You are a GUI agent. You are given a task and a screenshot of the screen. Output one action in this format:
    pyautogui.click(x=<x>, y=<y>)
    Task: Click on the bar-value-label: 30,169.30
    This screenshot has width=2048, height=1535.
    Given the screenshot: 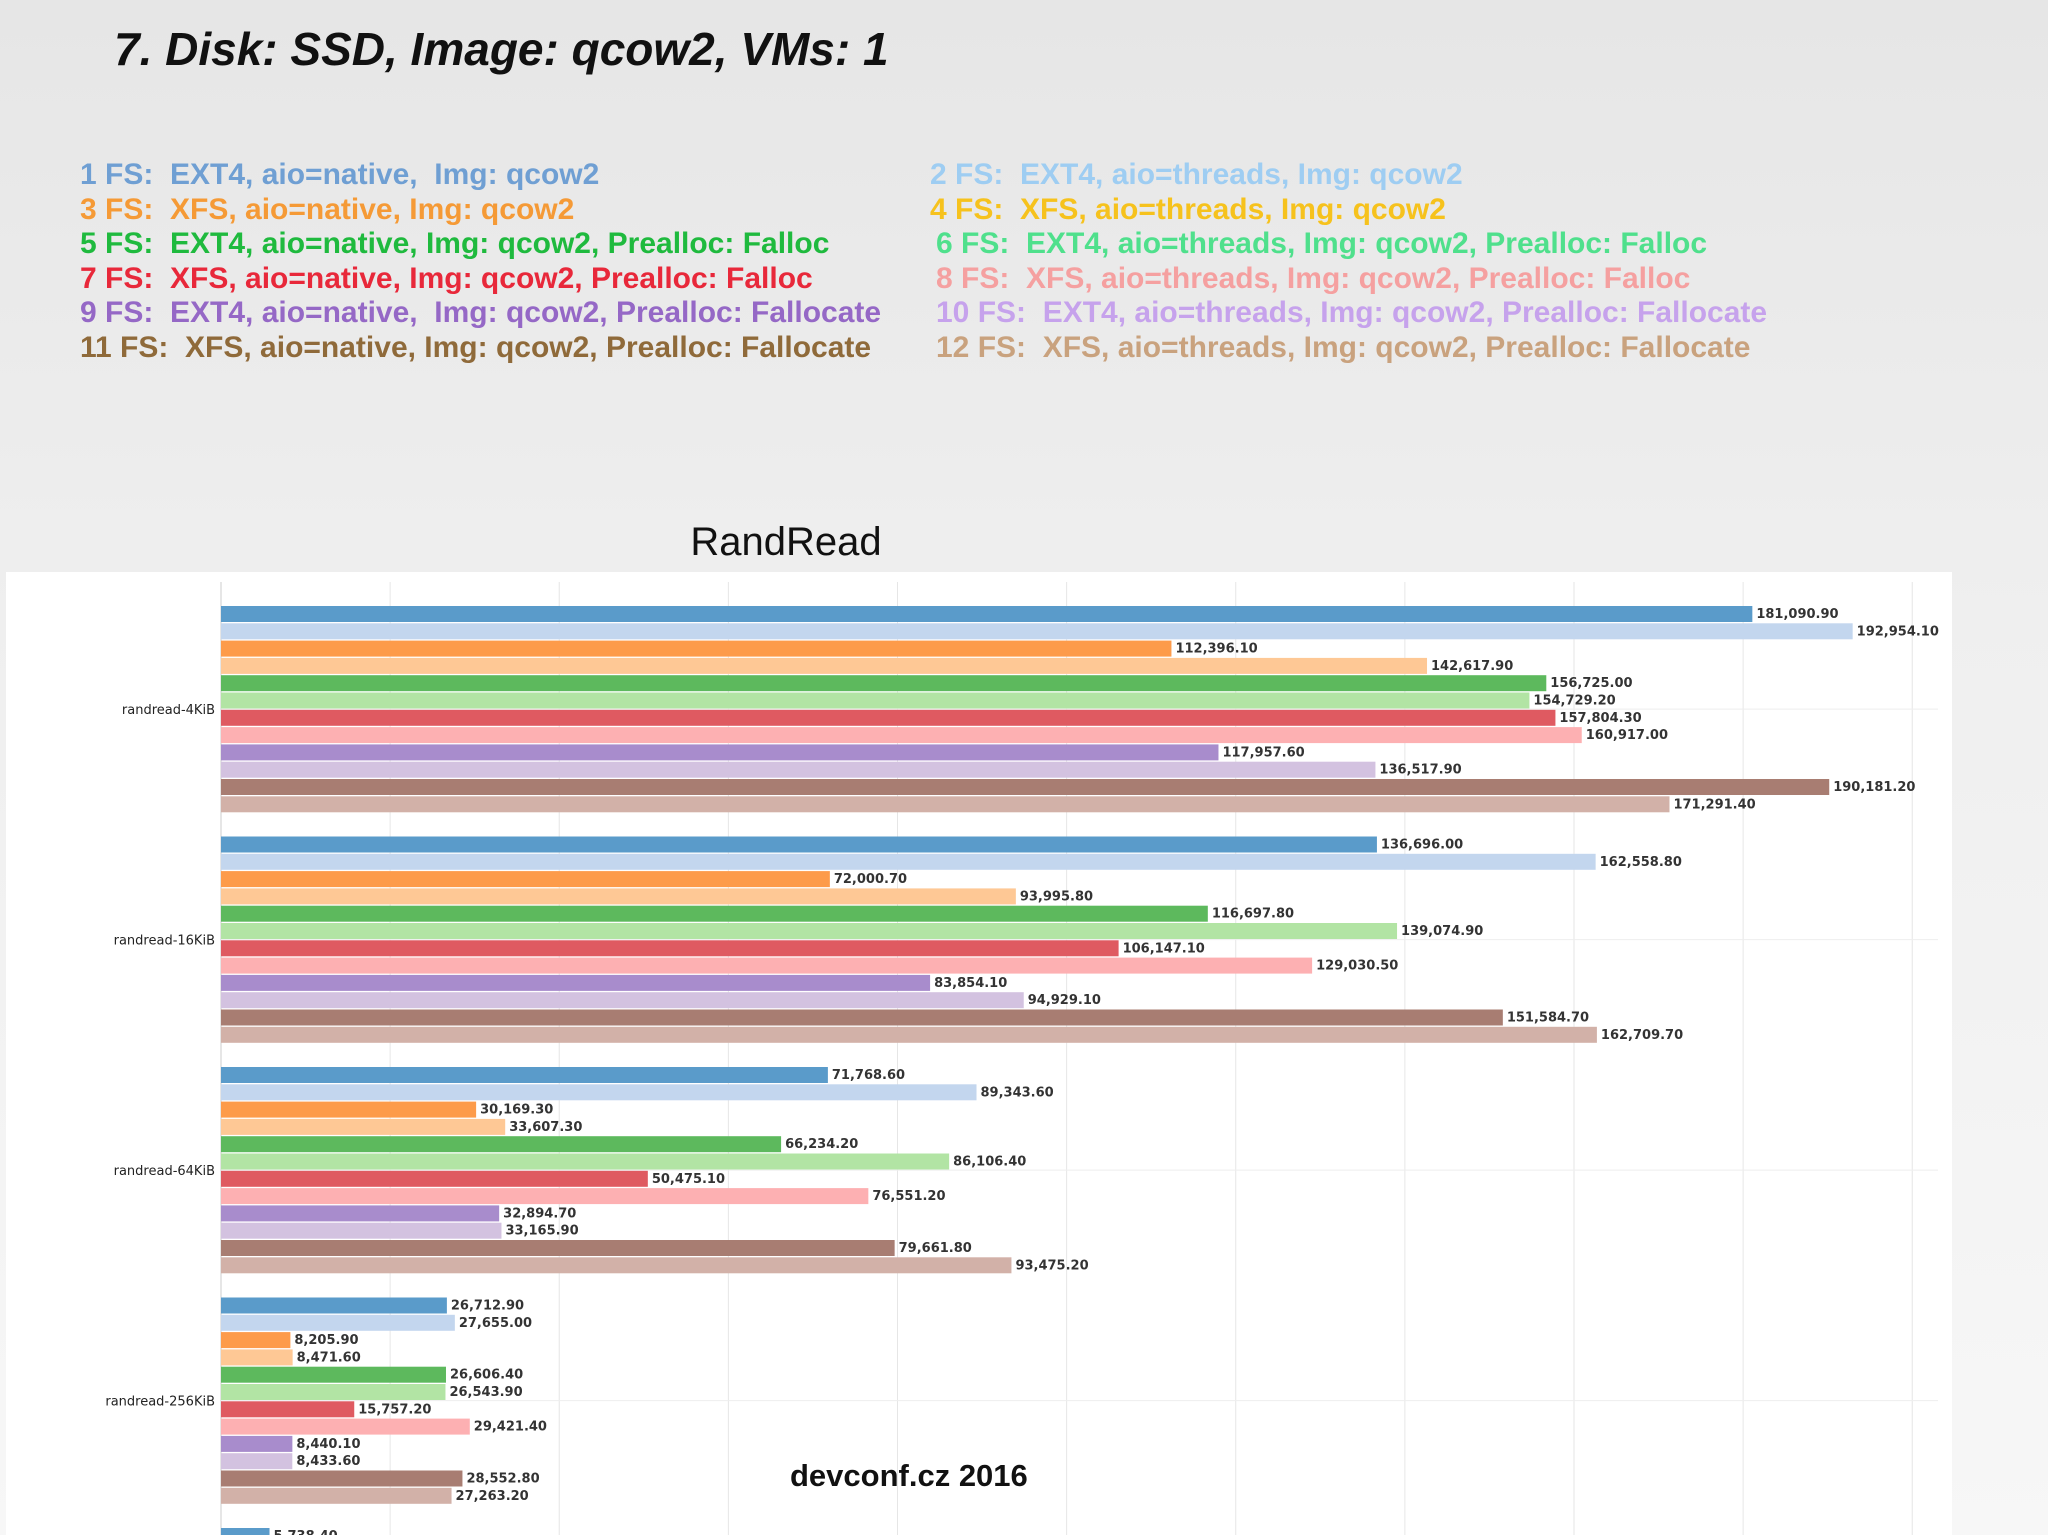 What is the action you would take?
    pyautogui.click(x=516, y=1110)
    